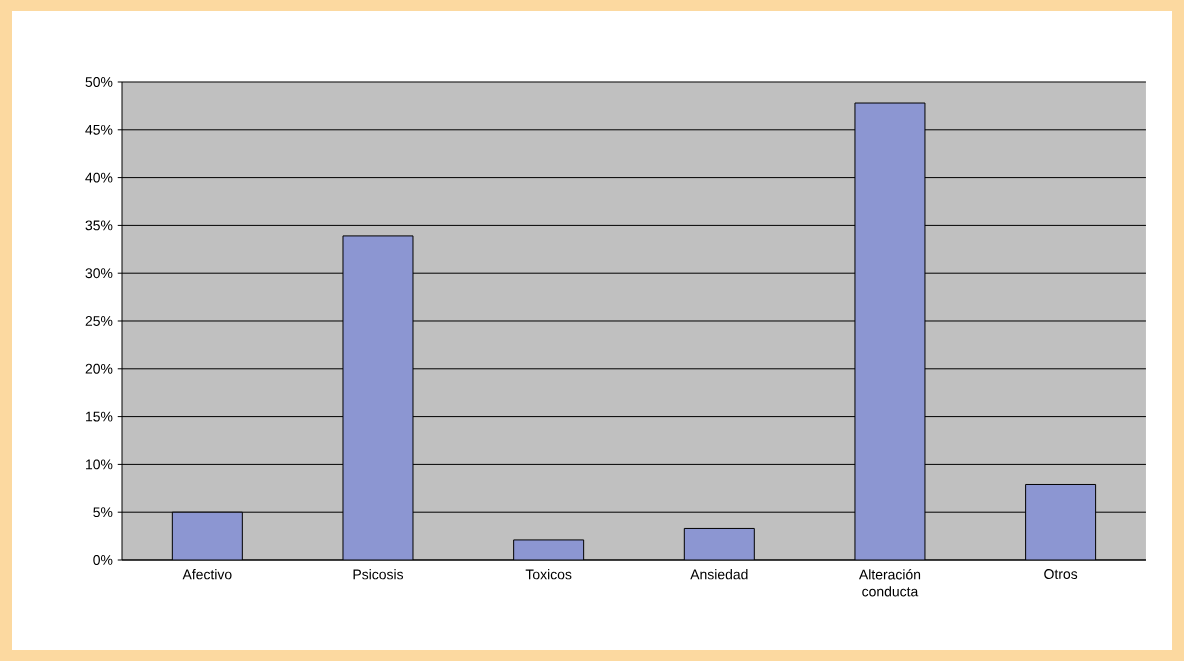 The height and width of the screenshot is (661, 1184). What do you see at coordinates (99, 225) in the screenshot?
I see `y-tick-label: 35%` at bounding box center [99, 225].